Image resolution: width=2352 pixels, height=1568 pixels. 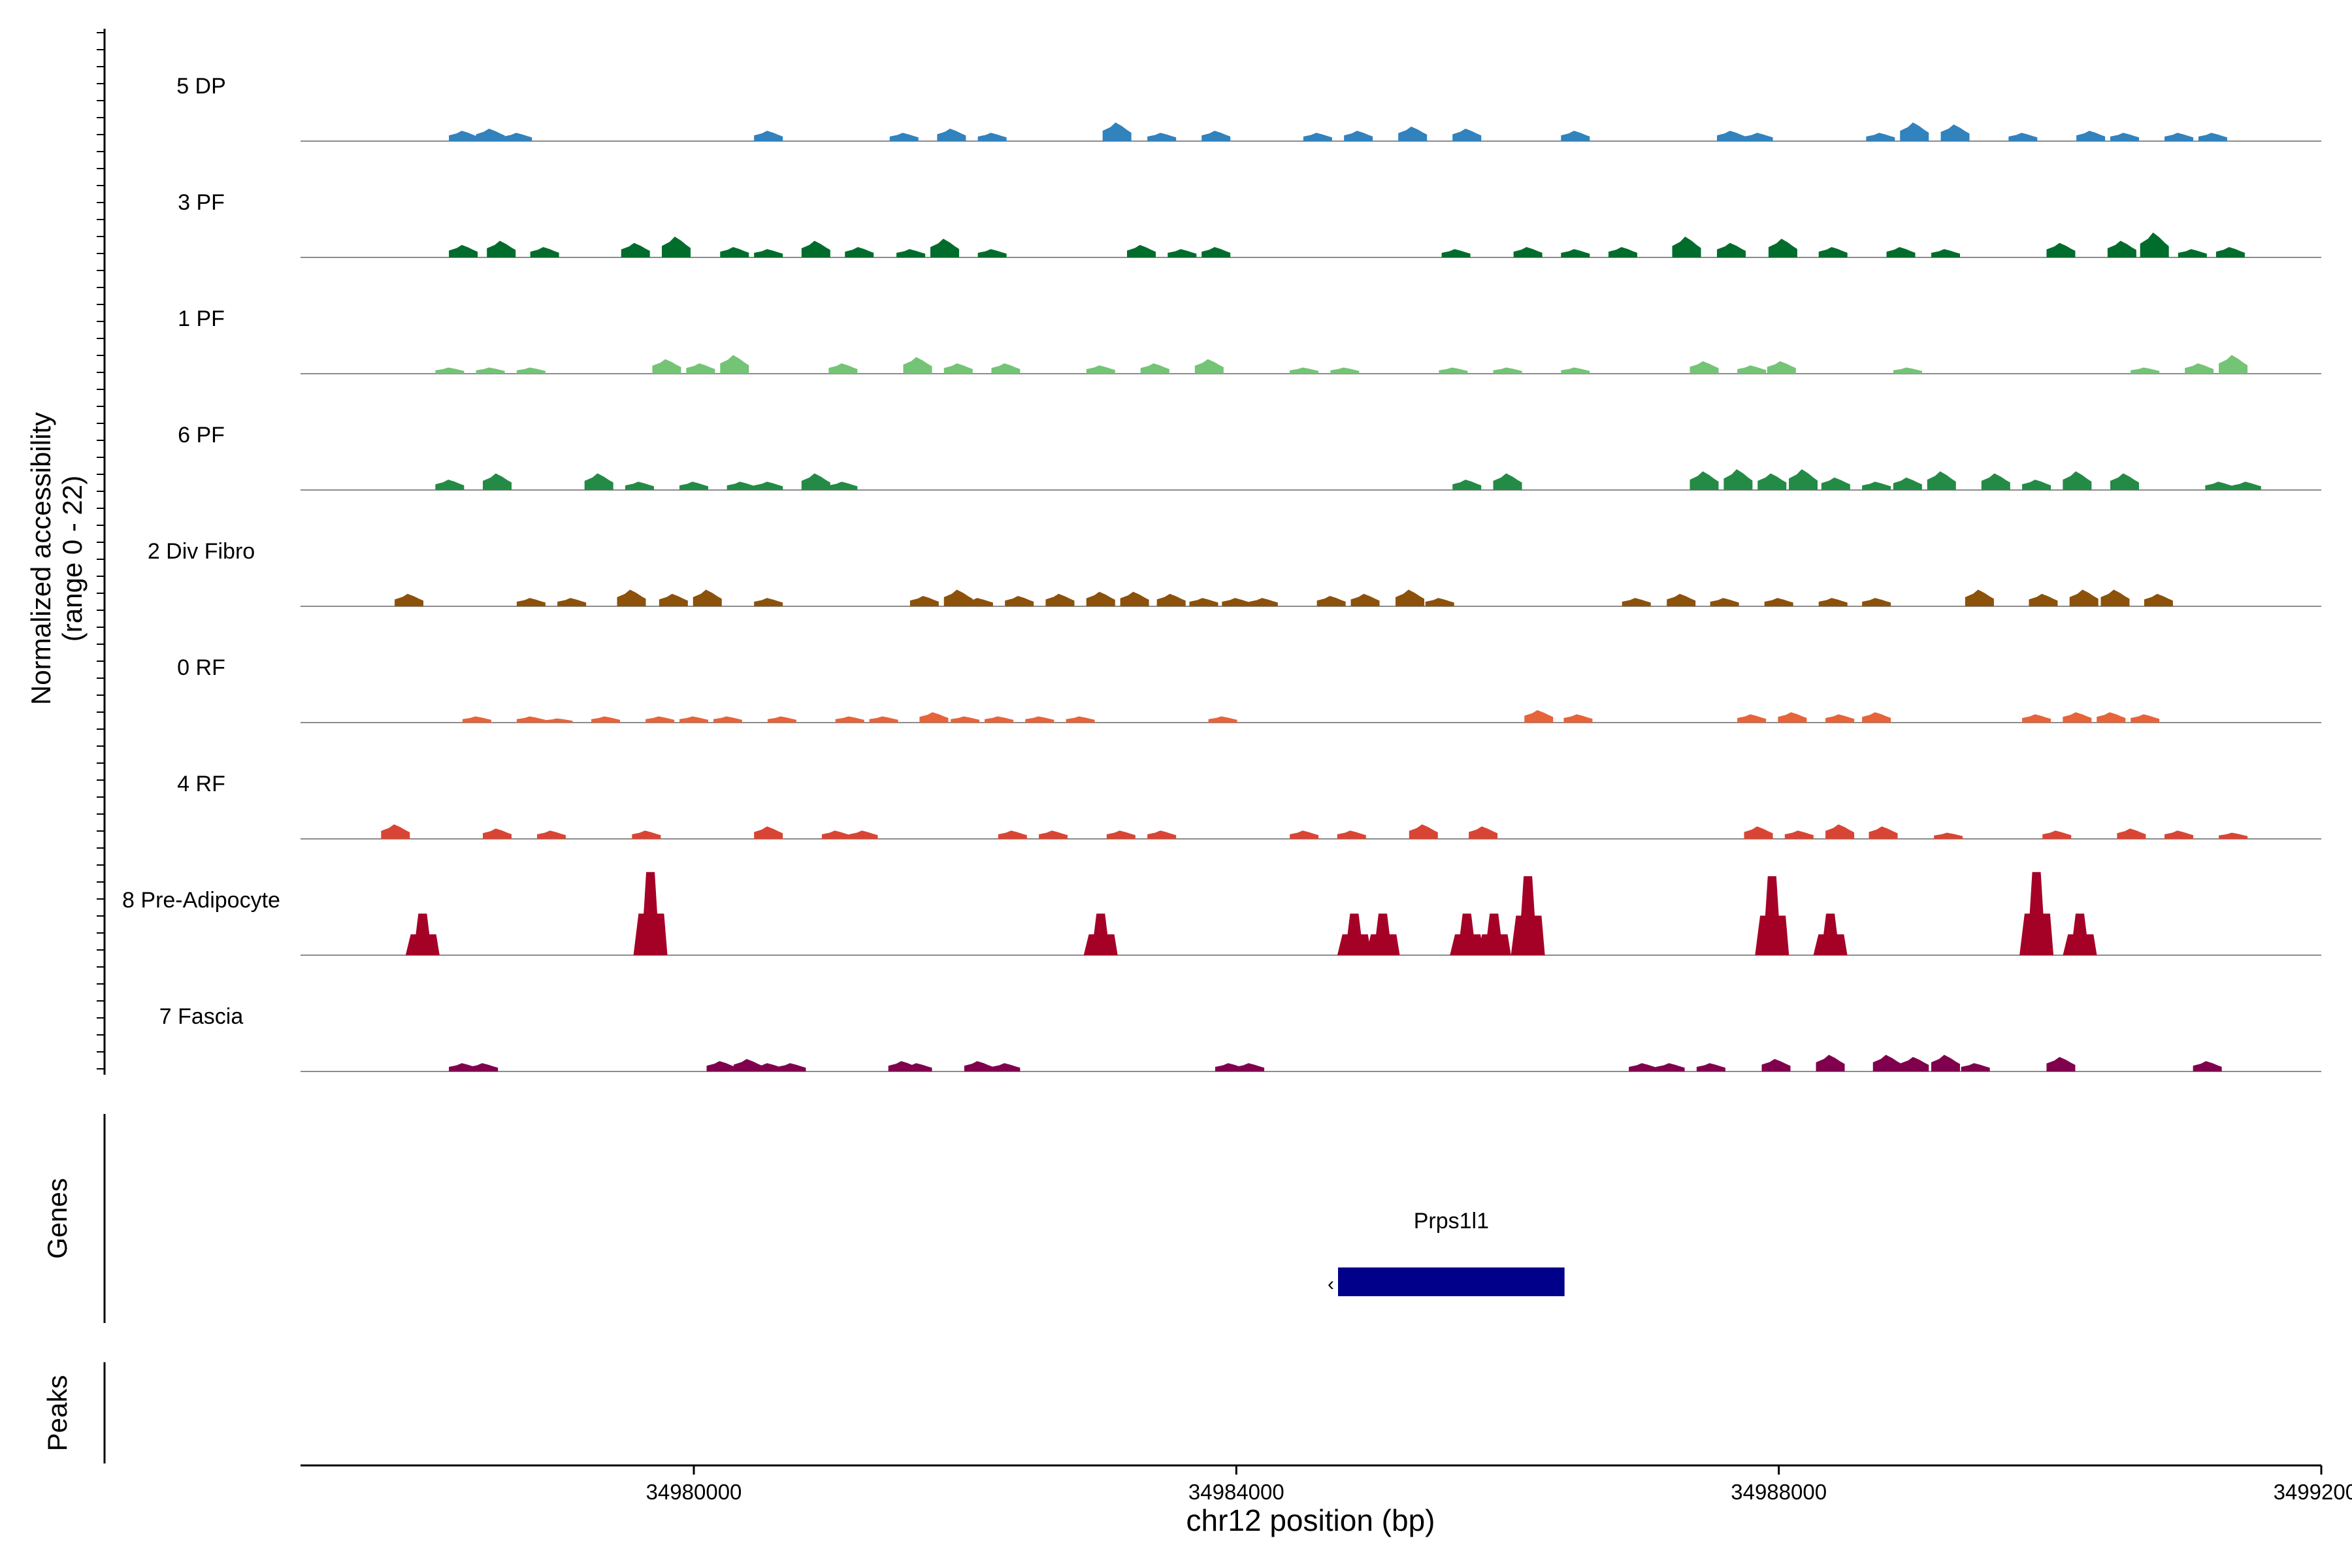 I want to click on track-label: 8 Pre-Adipocyte, so click(x=201, y=900).